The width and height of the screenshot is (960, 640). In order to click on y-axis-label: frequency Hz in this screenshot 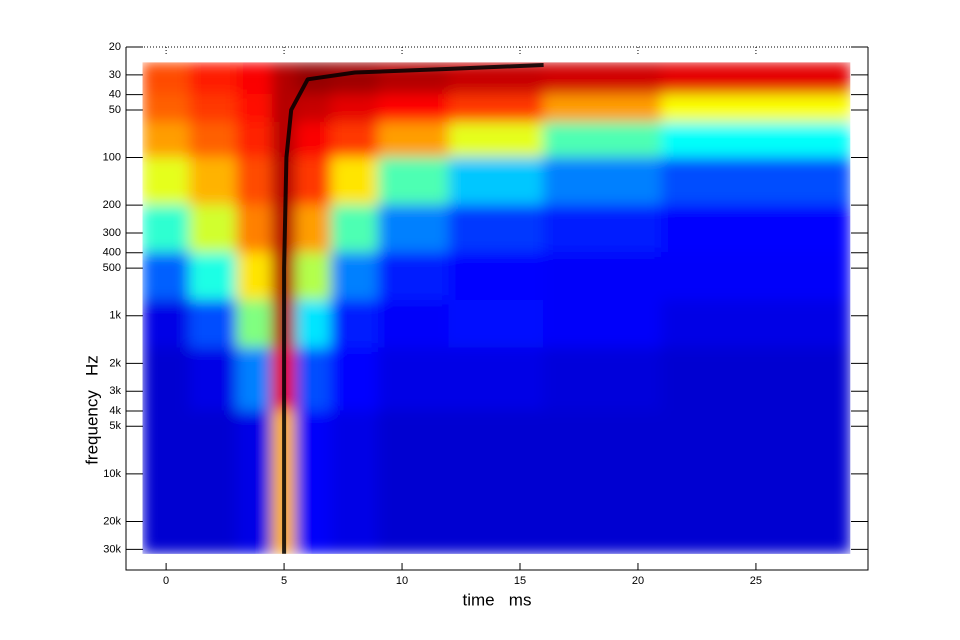, I will do `click(91, 410)`.